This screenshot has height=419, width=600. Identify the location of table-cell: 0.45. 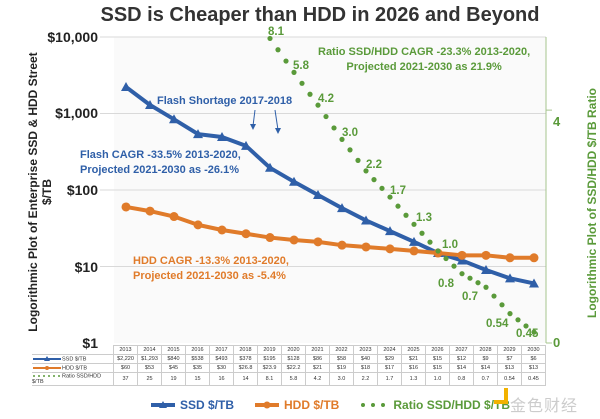
(533, 379).